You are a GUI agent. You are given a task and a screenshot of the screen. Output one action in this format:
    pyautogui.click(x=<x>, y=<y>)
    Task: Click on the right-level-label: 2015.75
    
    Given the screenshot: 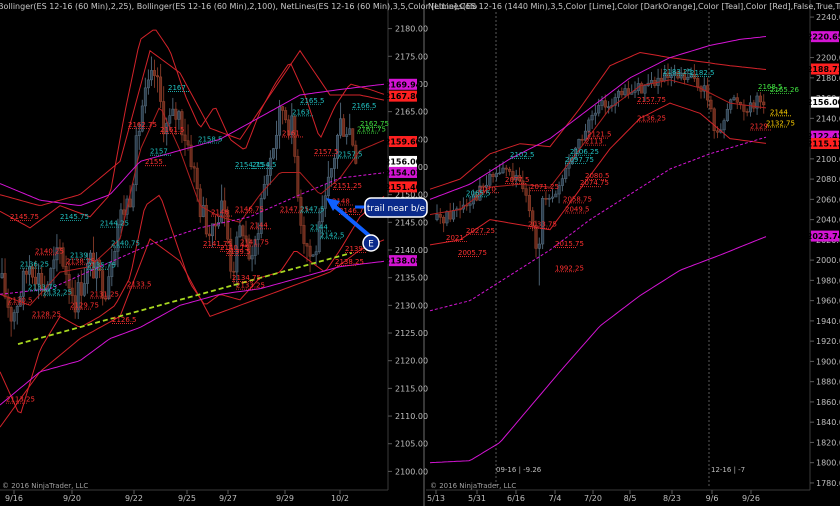 What is the action you would take?
    pyautogui.click(x=569, y=244)
    